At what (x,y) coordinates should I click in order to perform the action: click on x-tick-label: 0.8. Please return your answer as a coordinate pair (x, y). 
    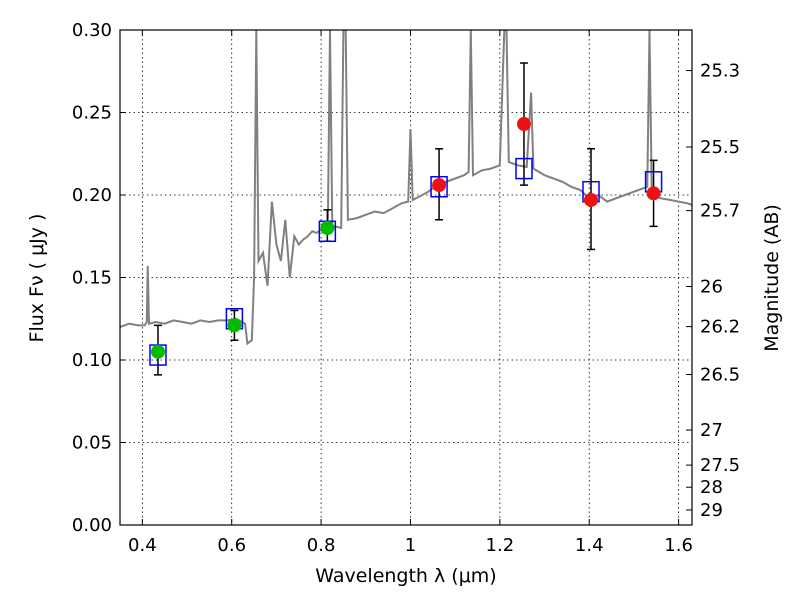
    Looking at the image, I should click on (321, 545).